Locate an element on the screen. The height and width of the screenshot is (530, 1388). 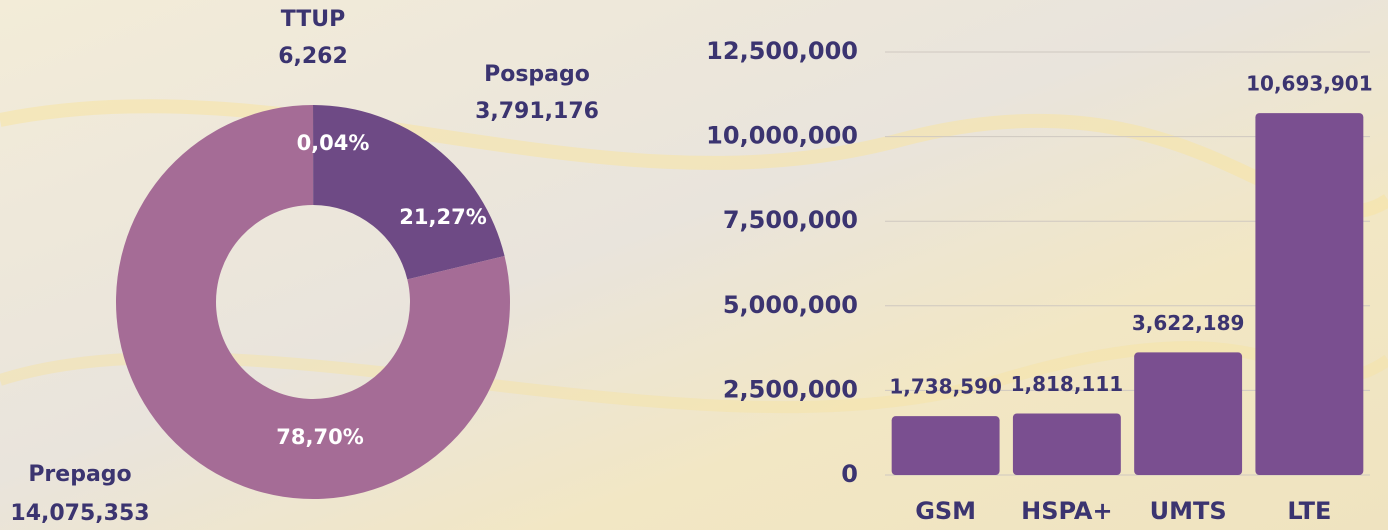
x-tick-label: GSM is located at coordinates (945, 511).